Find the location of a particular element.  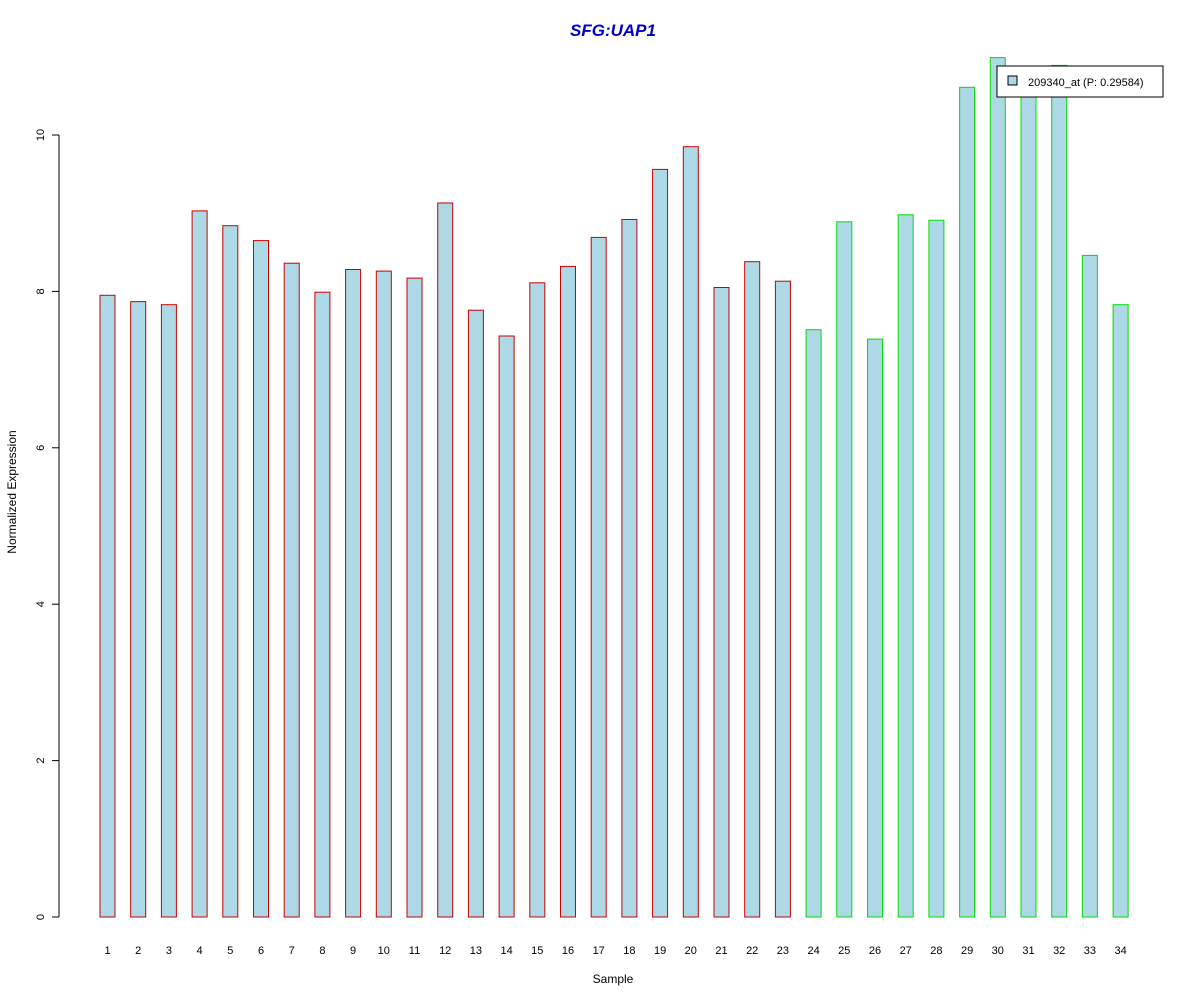

x-tick-label: 1 is located at coordinates (107, 951).